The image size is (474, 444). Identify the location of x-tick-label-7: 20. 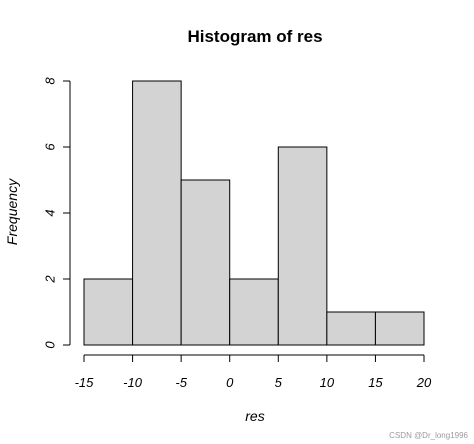
(424, 382).